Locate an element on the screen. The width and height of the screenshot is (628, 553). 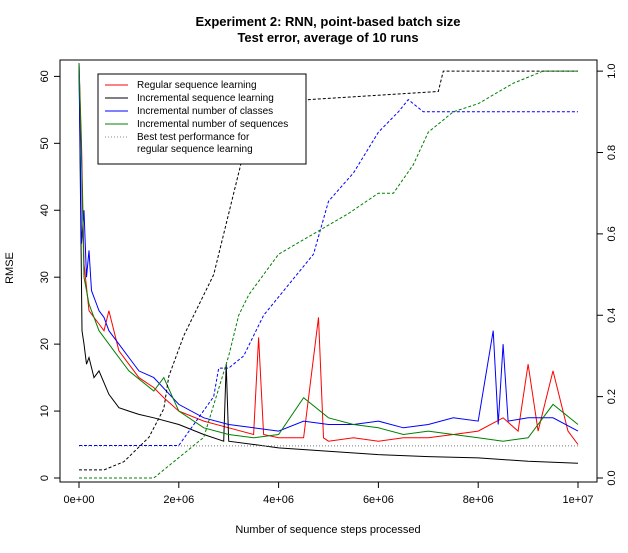
legend-label-4-line2: regular sequence learning is located at coordinates (195, 149).